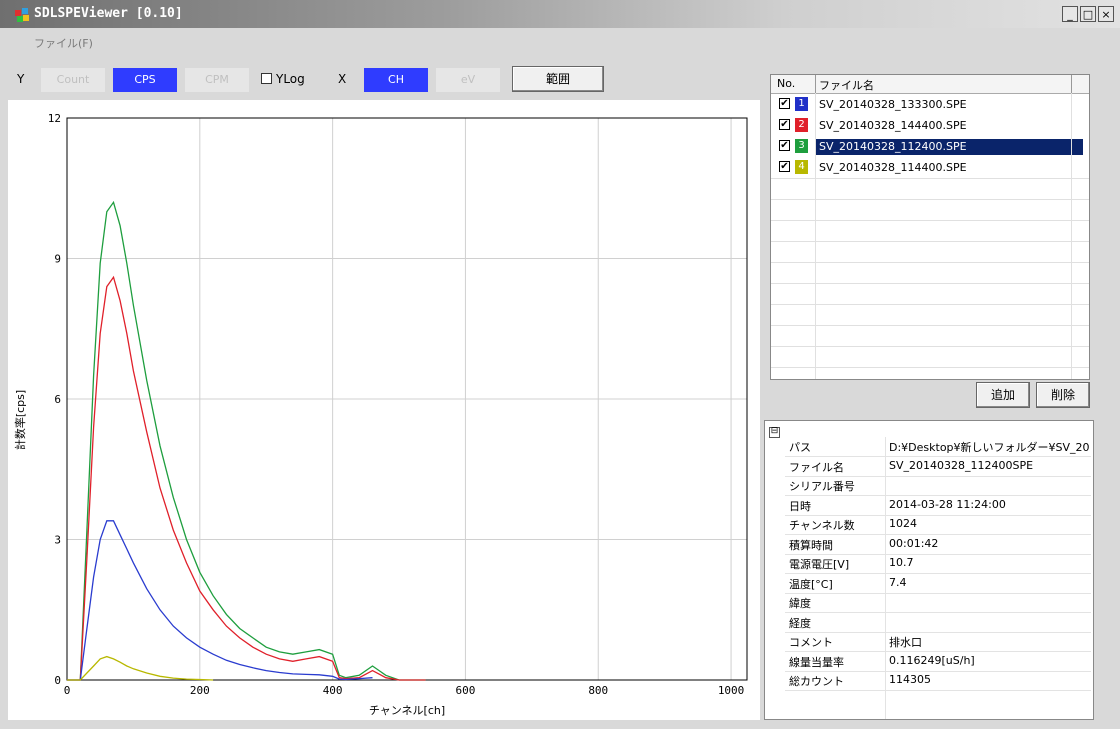 The image size is (1120, 729). I want to click on property-key: 電源電圧[V], so click(819, 564).